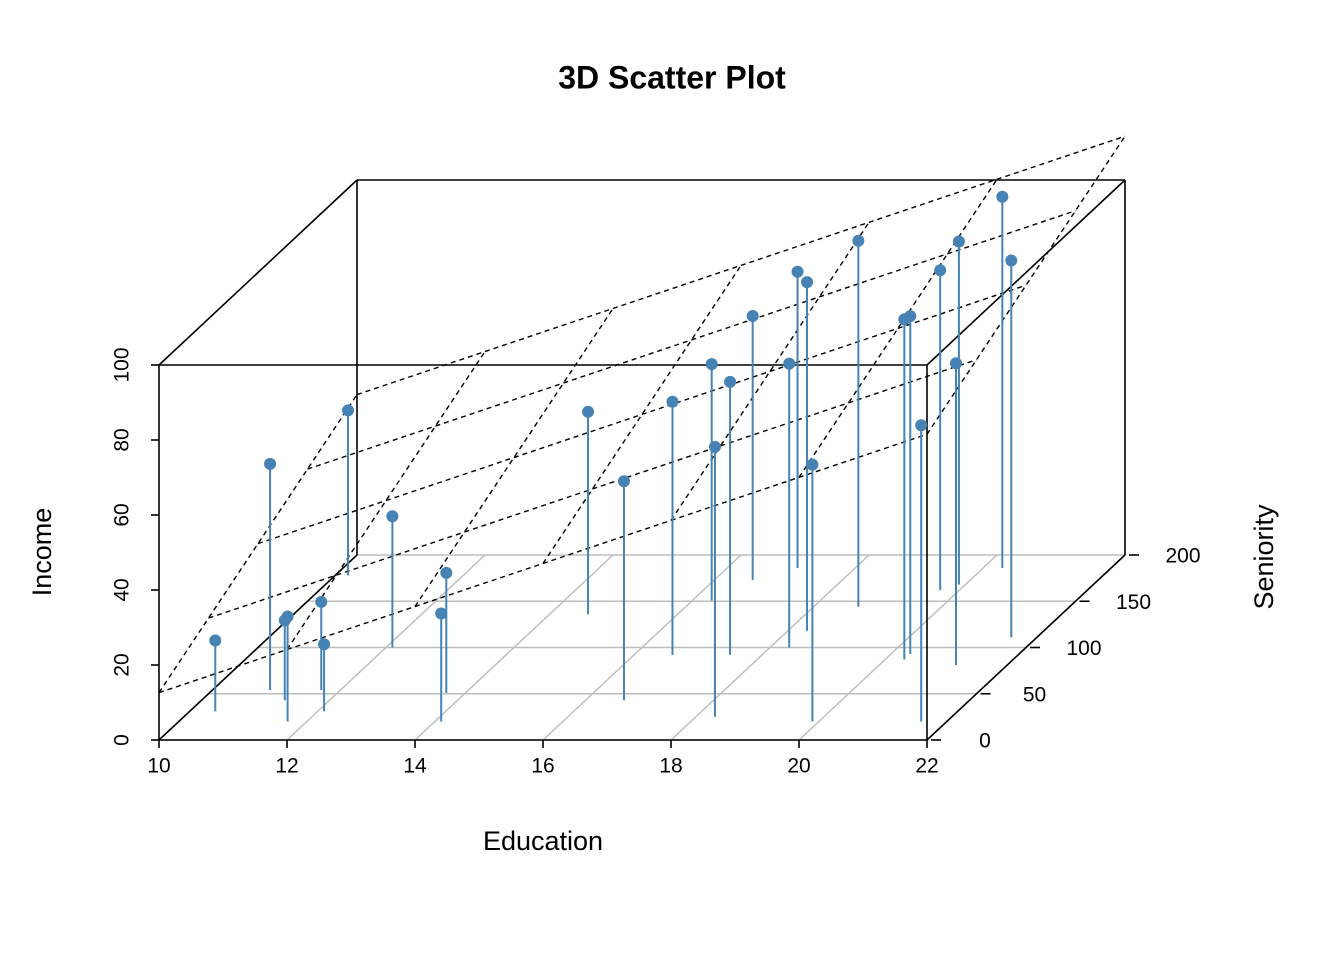  What do you see at coordinates (1182, 556) in the screenshot?
I see `y-tick-label: 200` at bounding box center [1182, 556].